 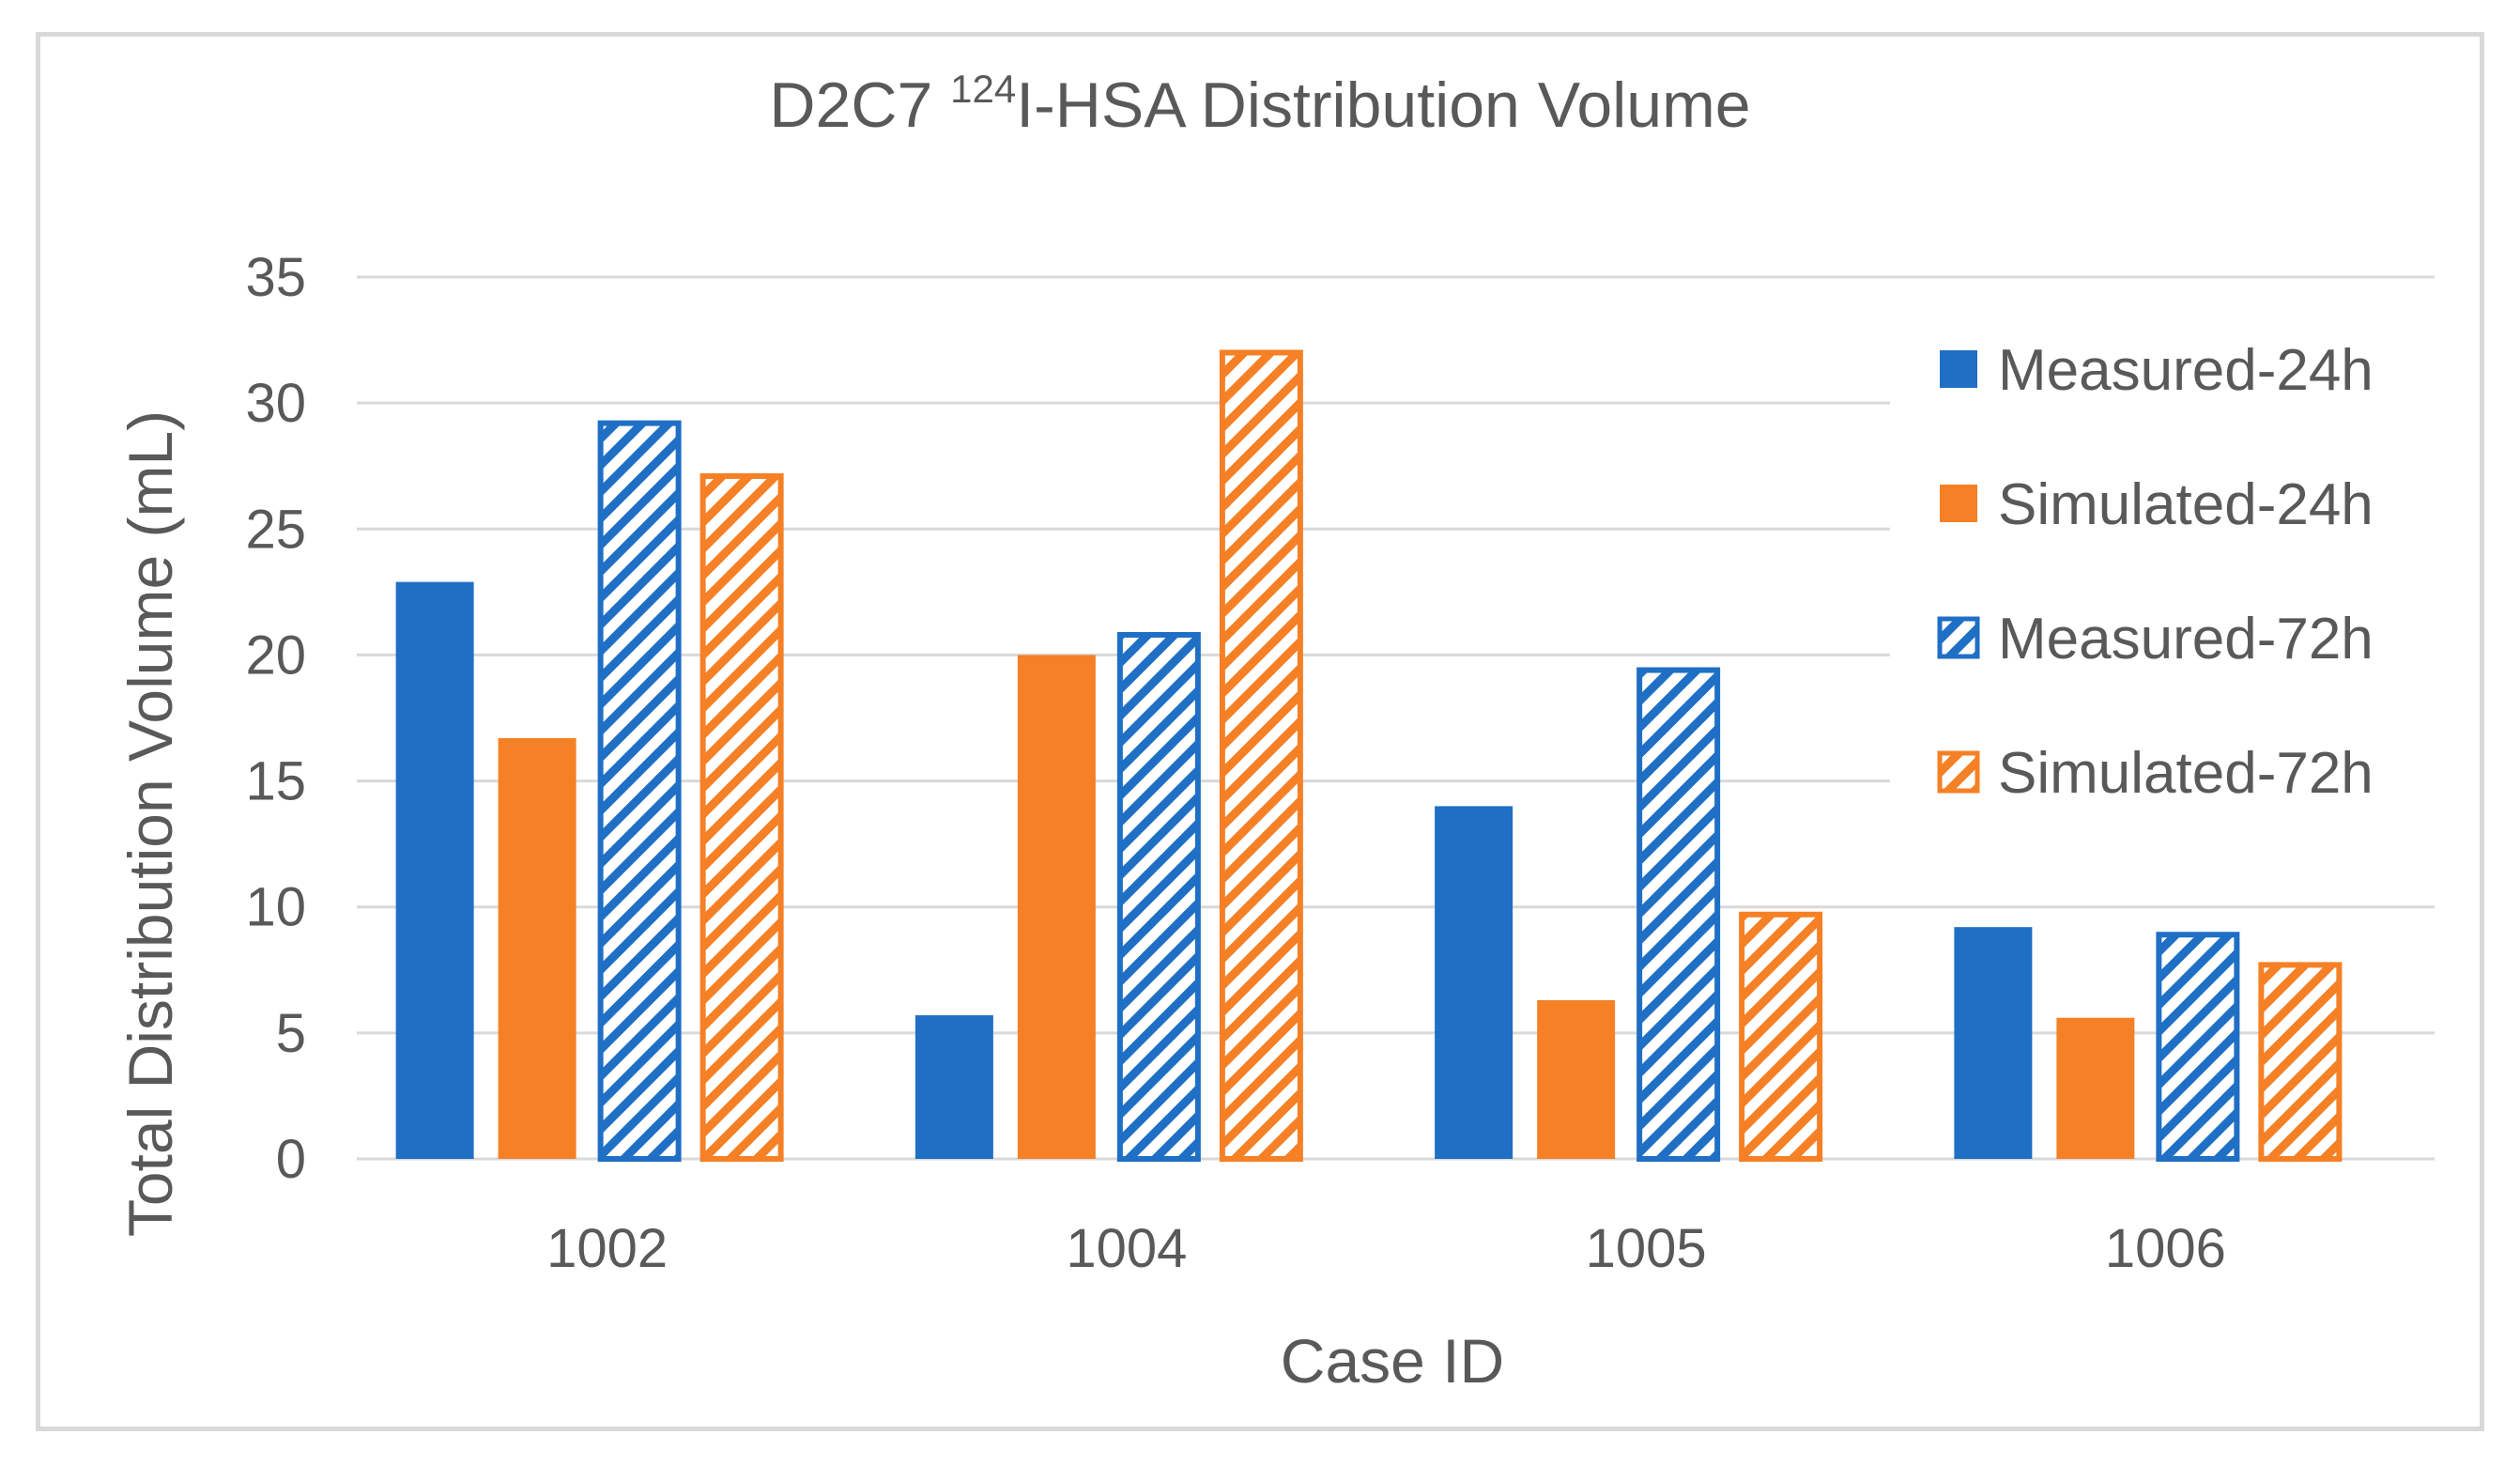 I want to click on y-tick-label: 20, so click(x=275, y=655).